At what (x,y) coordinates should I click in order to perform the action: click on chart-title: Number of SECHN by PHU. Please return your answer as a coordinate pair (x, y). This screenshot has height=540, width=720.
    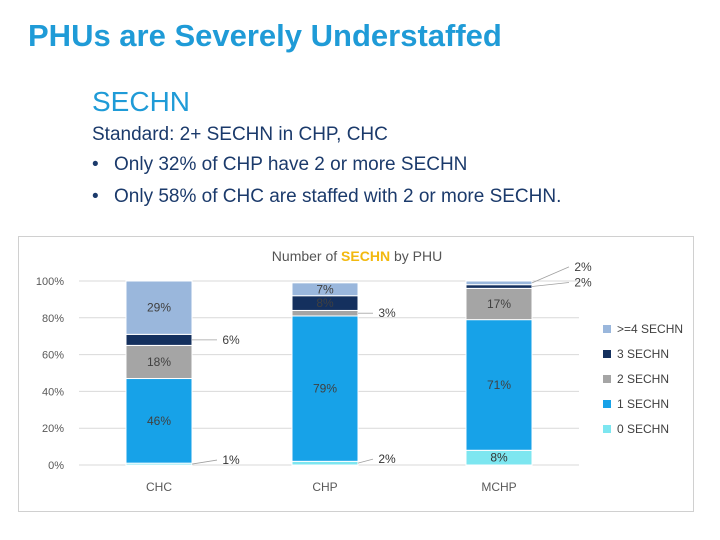
    Looking at the image, I should click on (357, 256).